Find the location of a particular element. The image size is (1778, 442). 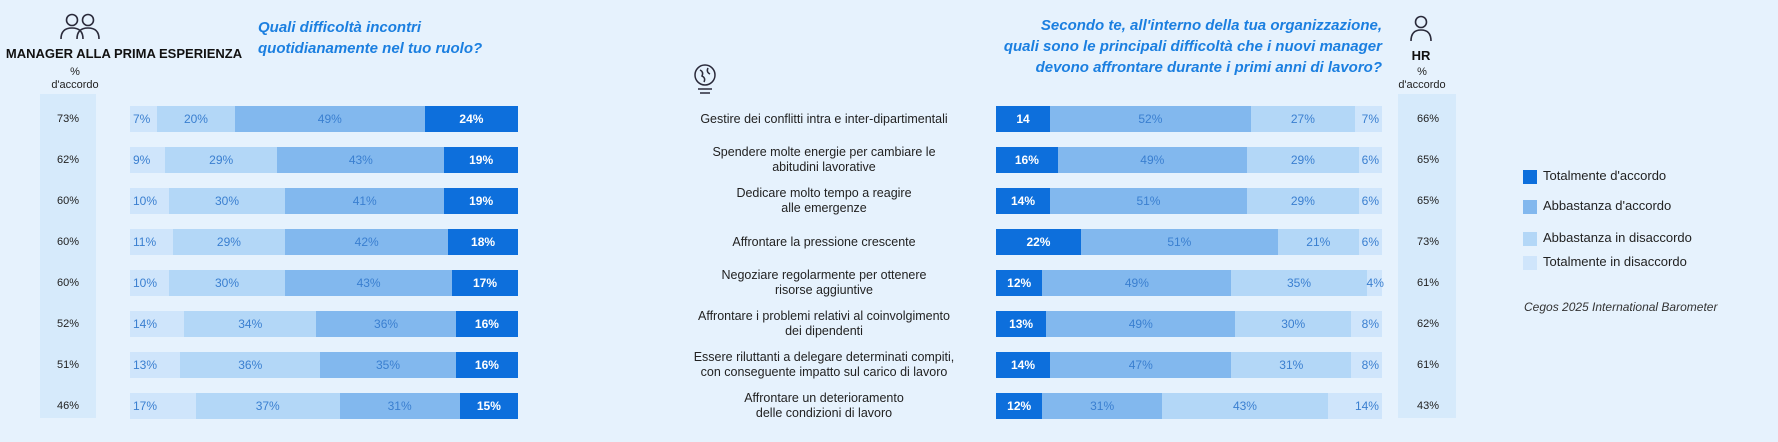

left-bar-segment: 24% is located at coordinates (471, 119).